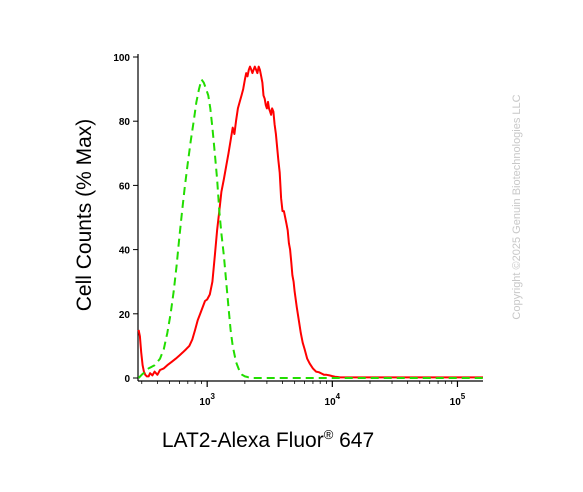  What do you see at coordinates (207, 400) in the screenshot?
I see `x-tick-label: 10³` at bounding box center [207, 400].